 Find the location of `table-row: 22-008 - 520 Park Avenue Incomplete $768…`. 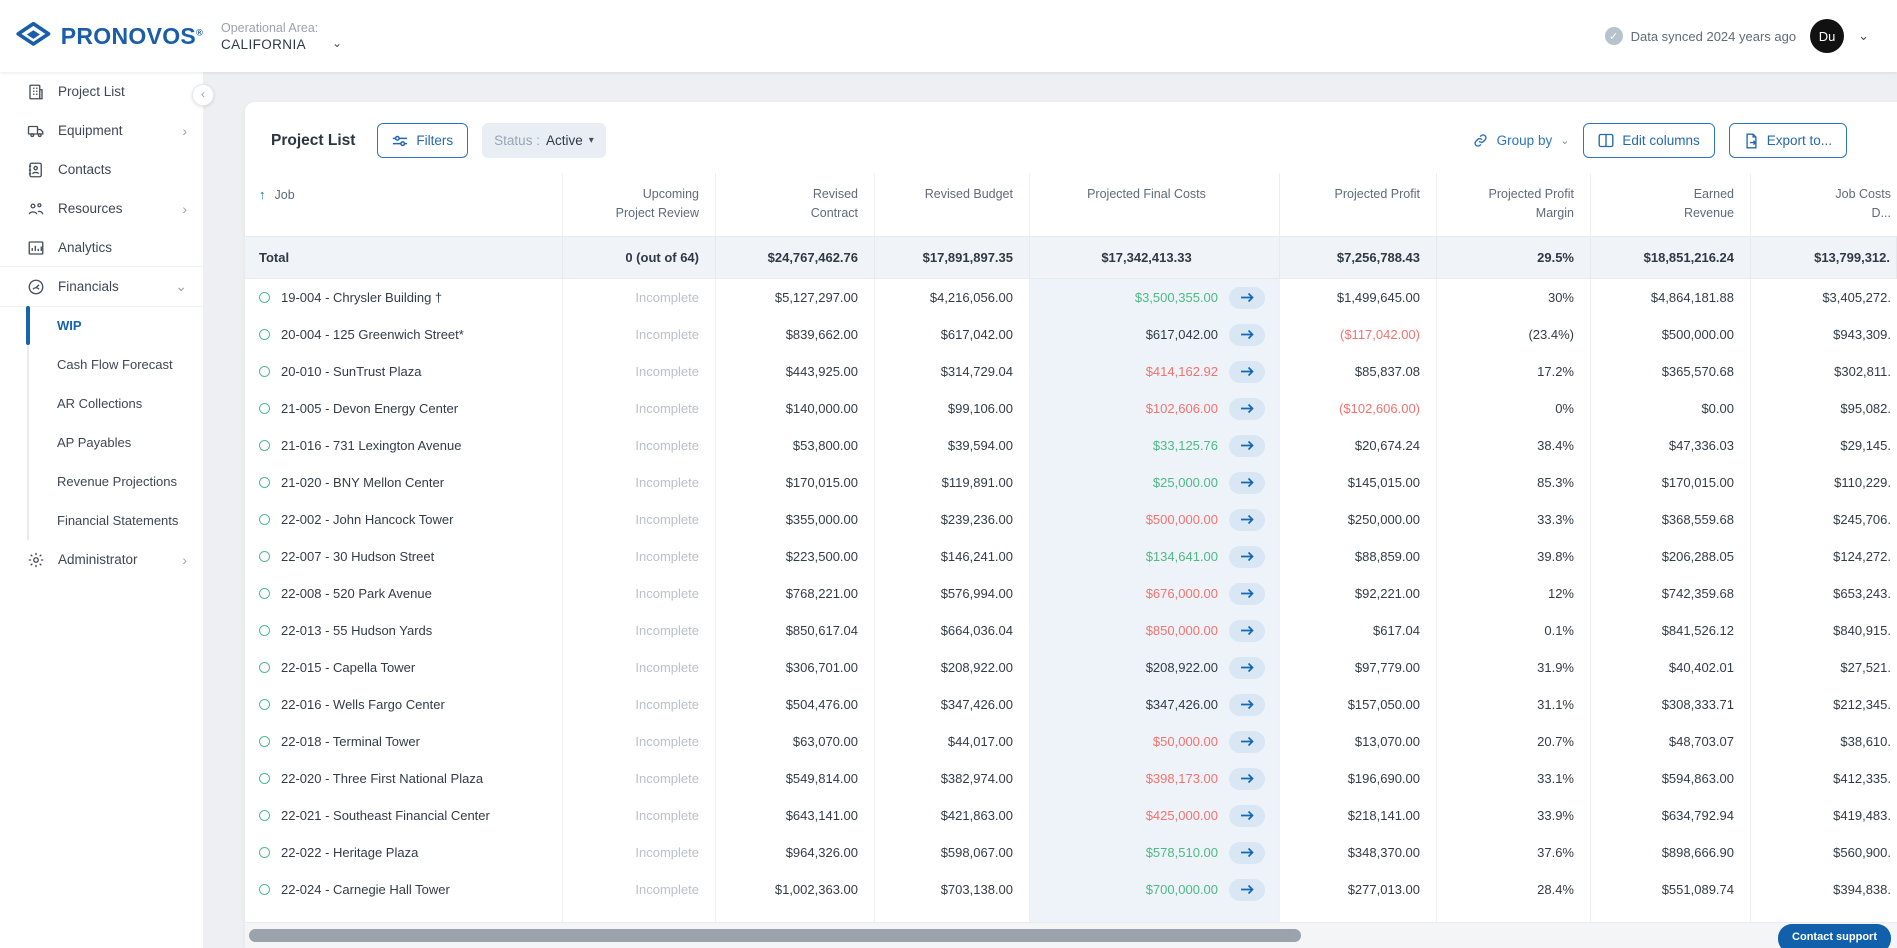

table-row: 22-008 - 520 Park Avenue Incomplete $768… is located at coordinates (1071, 593).